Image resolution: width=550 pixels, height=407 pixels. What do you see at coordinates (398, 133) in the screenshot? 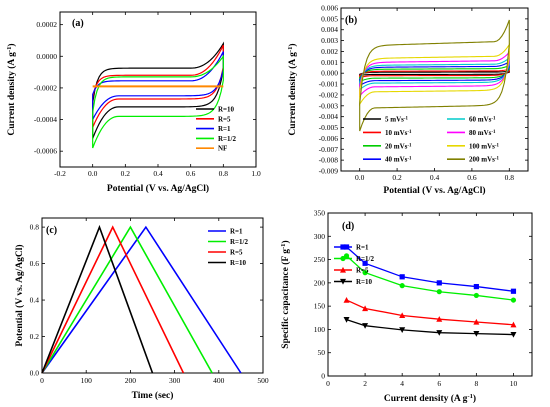
I see `legend-entry: 10 mVs-1` at bounding box center [398, 133].